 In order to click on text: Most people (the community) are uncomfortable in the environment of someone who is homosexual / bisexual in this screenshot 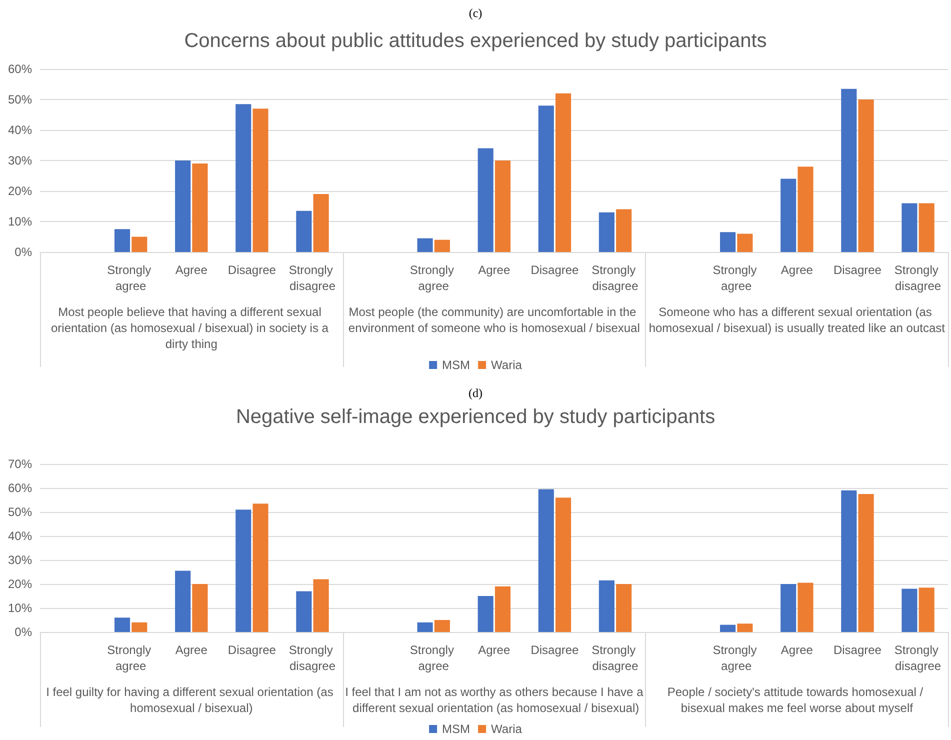, I will do `click(494, 320)`.